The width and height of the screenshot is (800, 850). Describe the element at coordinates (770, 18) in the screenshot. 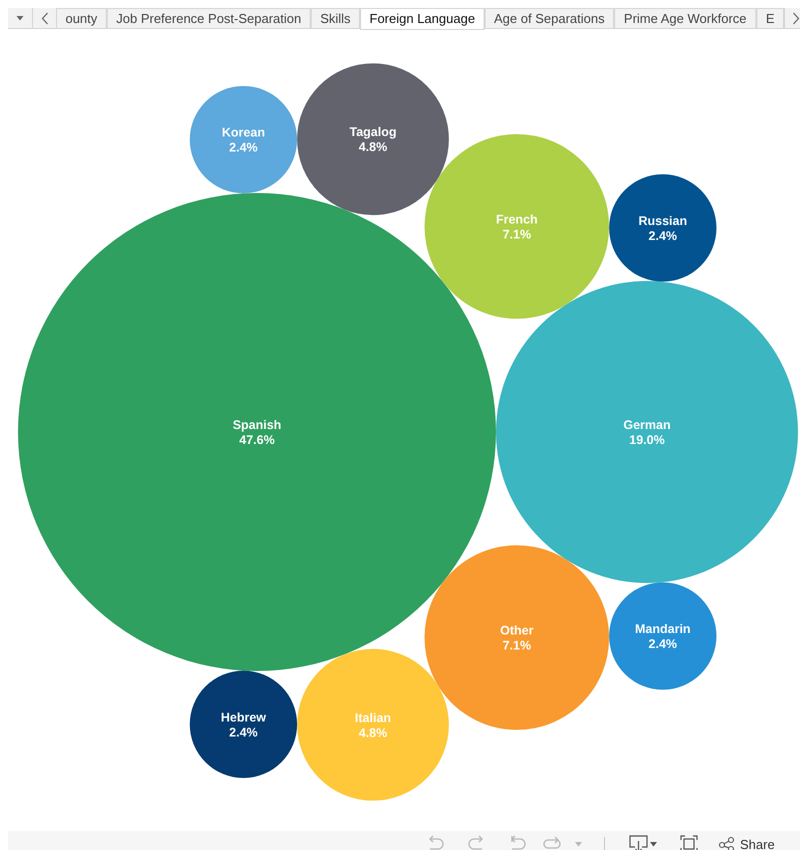

I see `tab: E` at that location.